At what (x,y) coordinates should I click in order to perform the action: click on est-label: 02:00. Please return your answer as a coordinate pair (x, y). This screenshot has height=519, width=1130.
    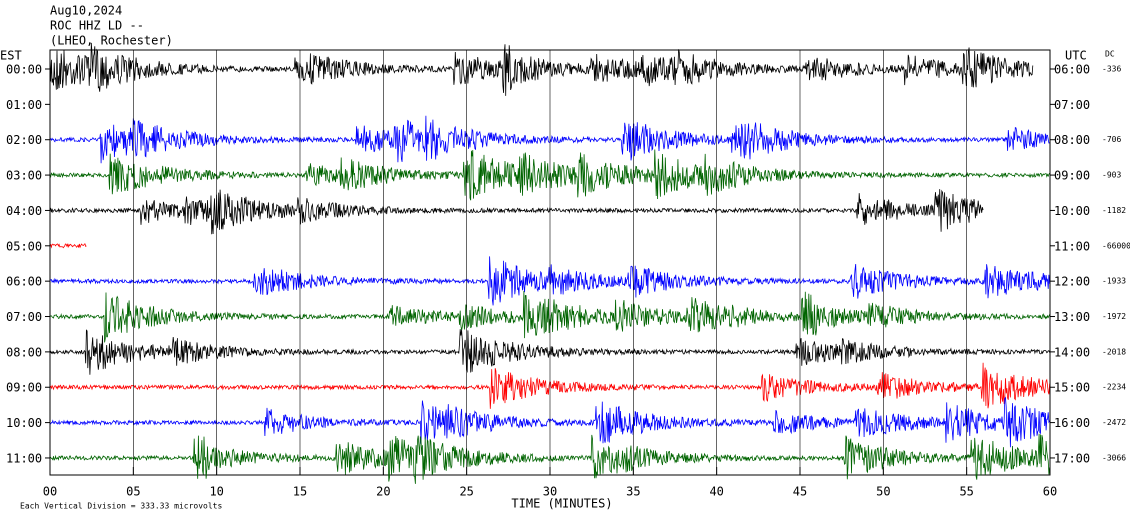
    Looking at the image, I should click on (24, 140).